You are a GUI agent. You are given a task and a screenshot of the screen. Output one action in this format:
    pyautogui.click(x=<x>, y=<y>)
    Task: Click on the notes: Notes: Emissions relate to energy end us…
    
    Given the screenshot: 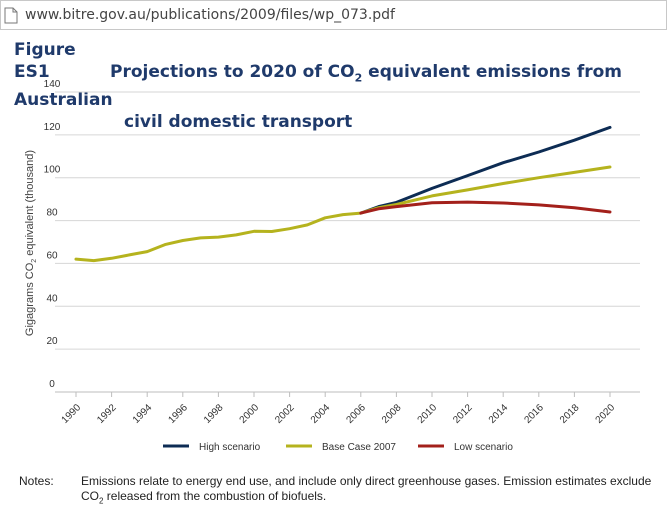 What is the action you would take?
    pyautogui.click(x=341, y=491)
    